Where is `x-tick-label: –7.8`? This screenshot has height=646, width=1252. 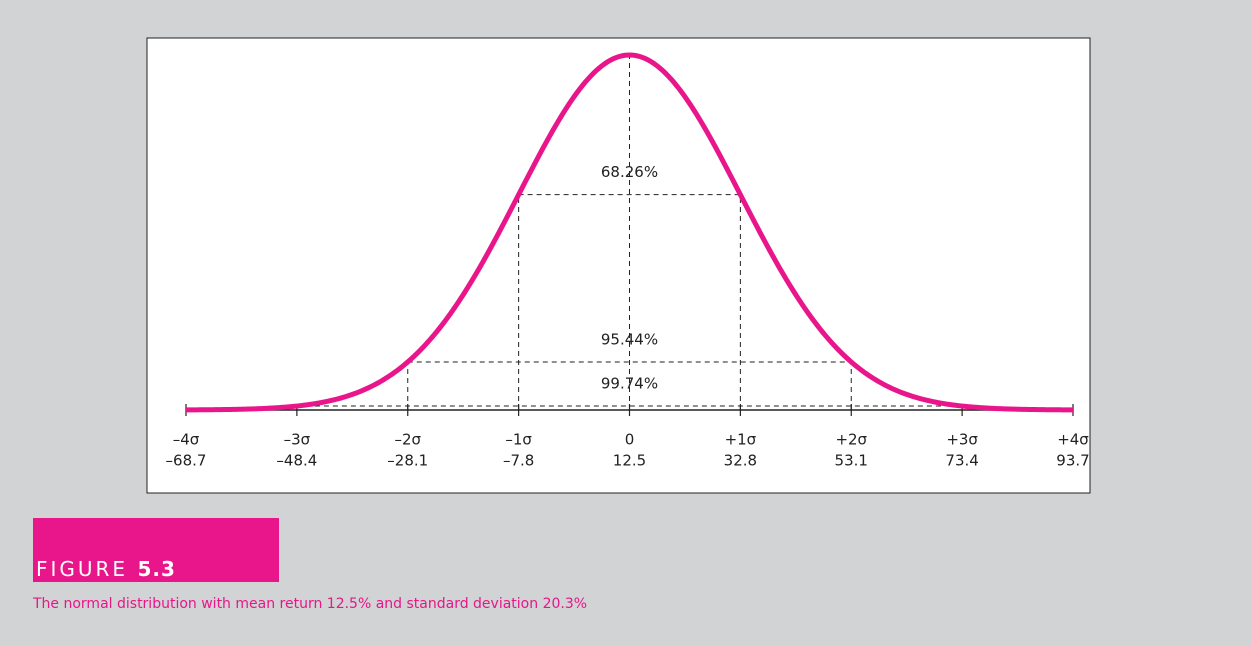
x-tick-label: –7.8 is located at coordinates (518, 461).